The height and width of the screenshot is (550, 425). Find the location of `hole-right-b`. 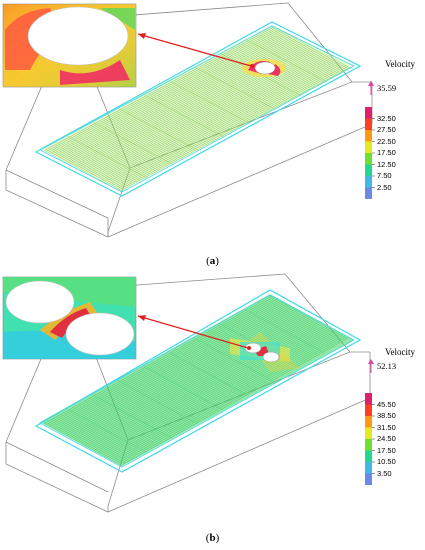

hole-right-b is located at coordinates (271, 357).